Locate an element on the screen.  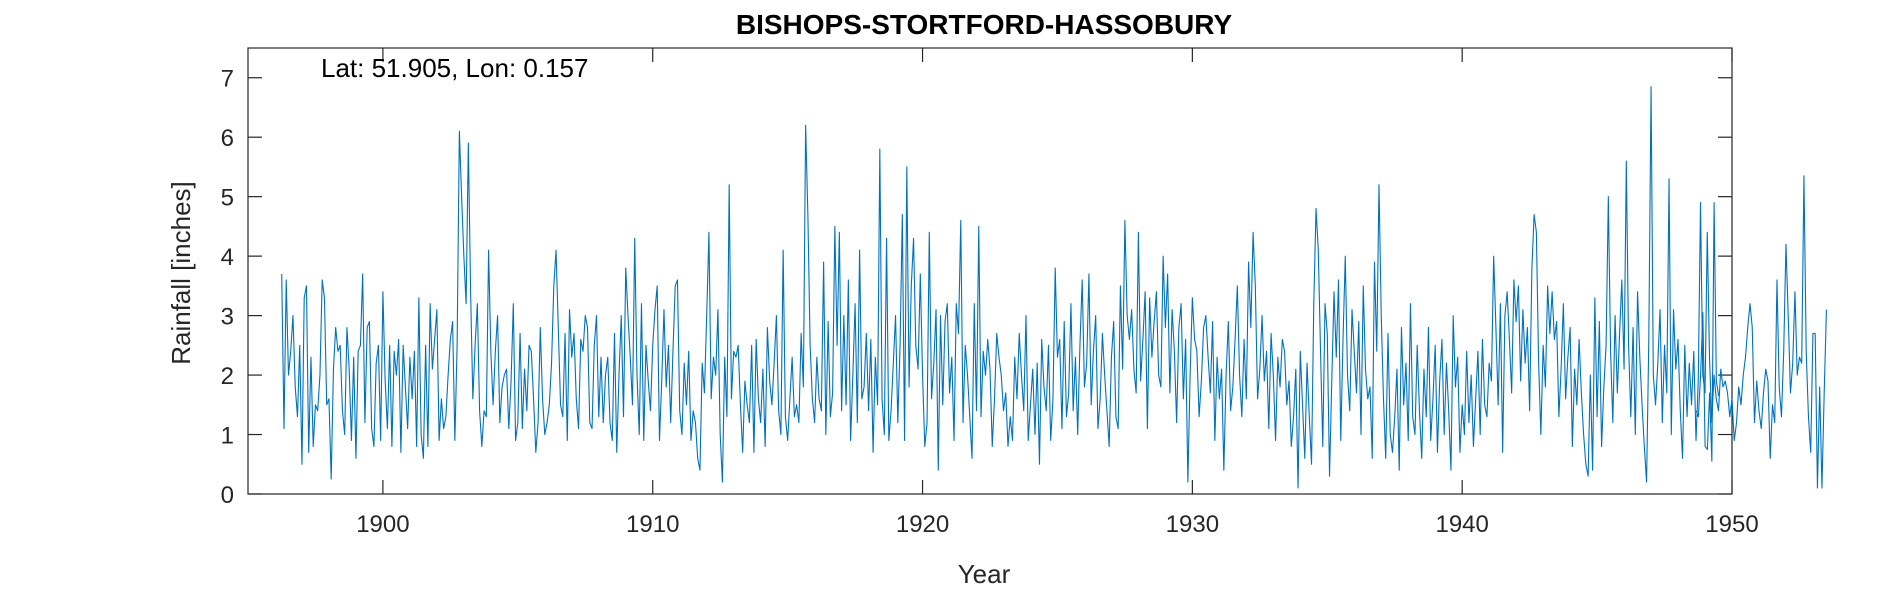
location-annotation: Lat: 51.905, Lon: 0.157 is located at coordinates (454, 68).